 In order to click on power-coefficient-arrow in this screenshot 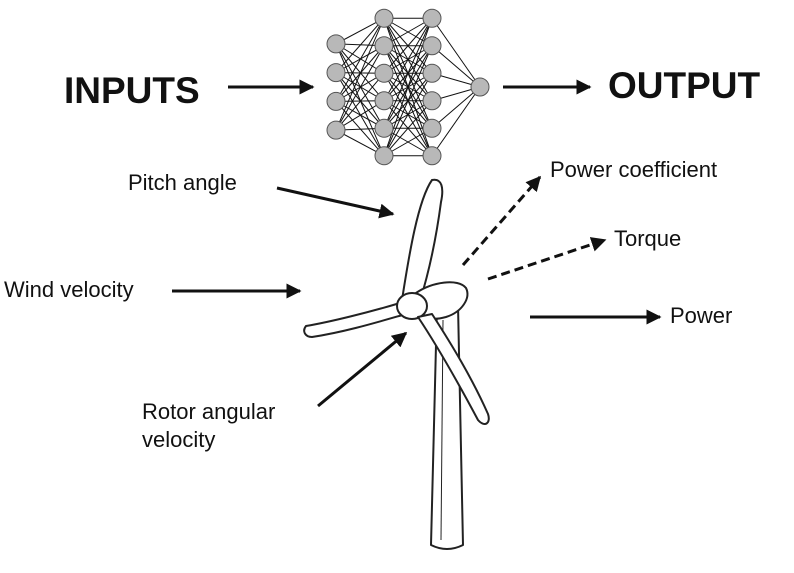, I will do `click(501, 220)`.